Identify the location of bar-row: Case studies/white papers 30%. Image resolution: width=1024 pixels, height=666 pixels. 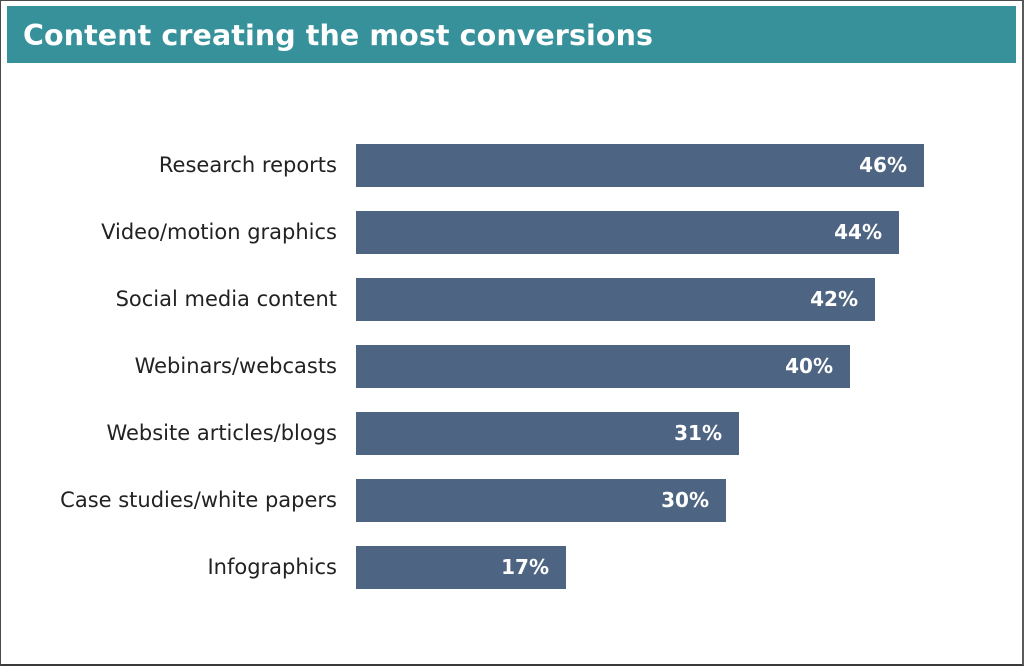
(512, 501).